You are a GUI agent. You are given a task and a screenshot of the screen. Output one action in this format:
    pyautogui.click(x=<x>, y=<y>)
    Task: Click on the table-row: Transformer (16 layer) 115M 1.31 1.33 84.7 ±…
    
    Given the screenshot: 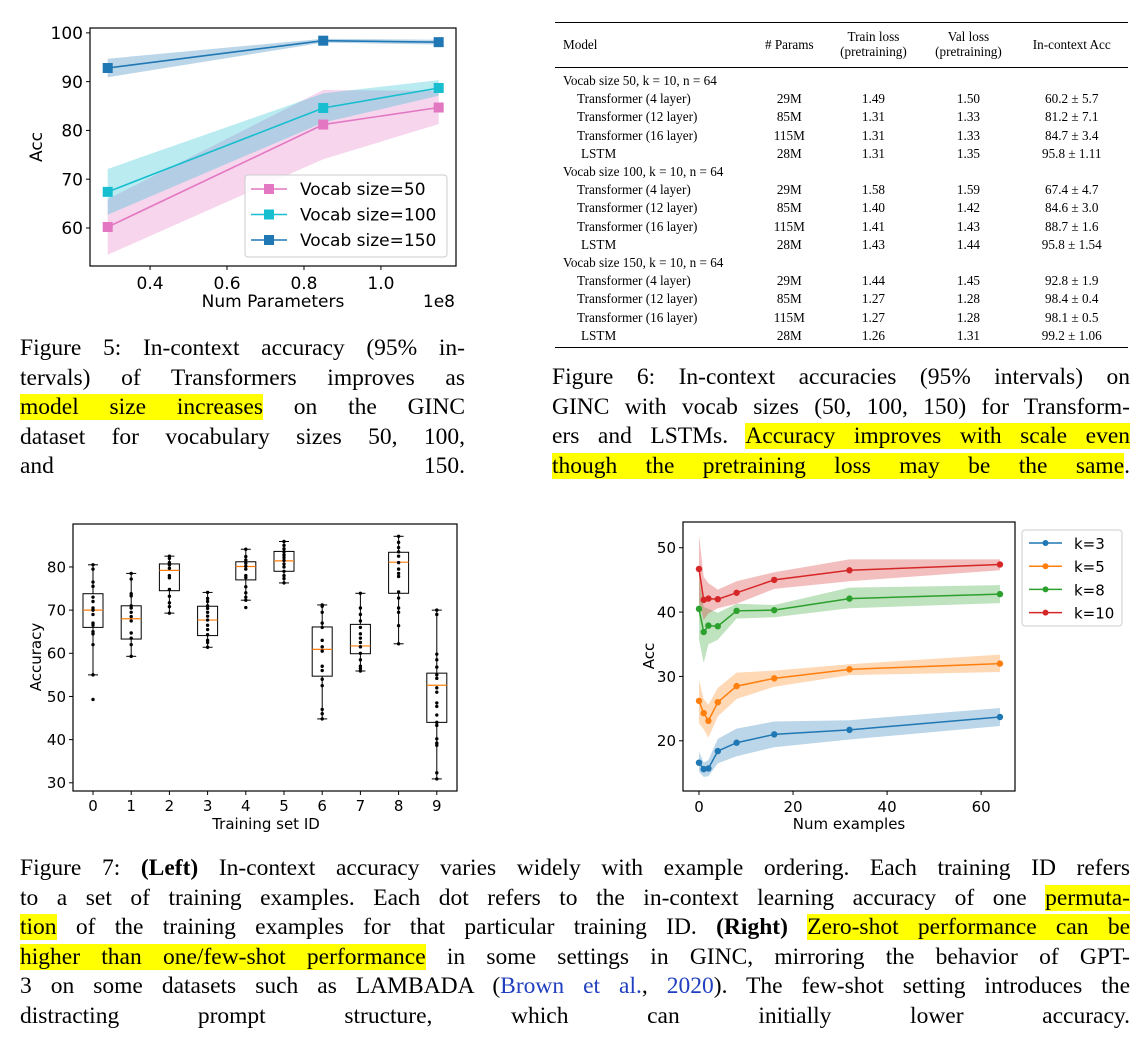 What is the action you would take?
    pyautogui.click(x=841, y=136)
    